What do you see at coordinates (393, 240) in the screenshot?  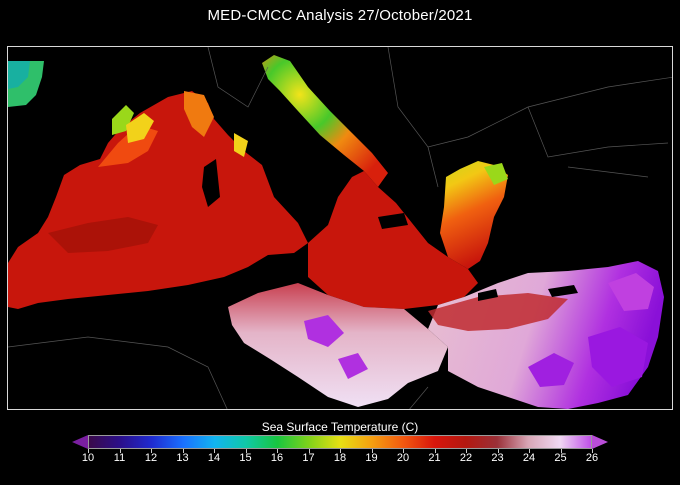 I see `central-basin` at bounding box center [393, 240].